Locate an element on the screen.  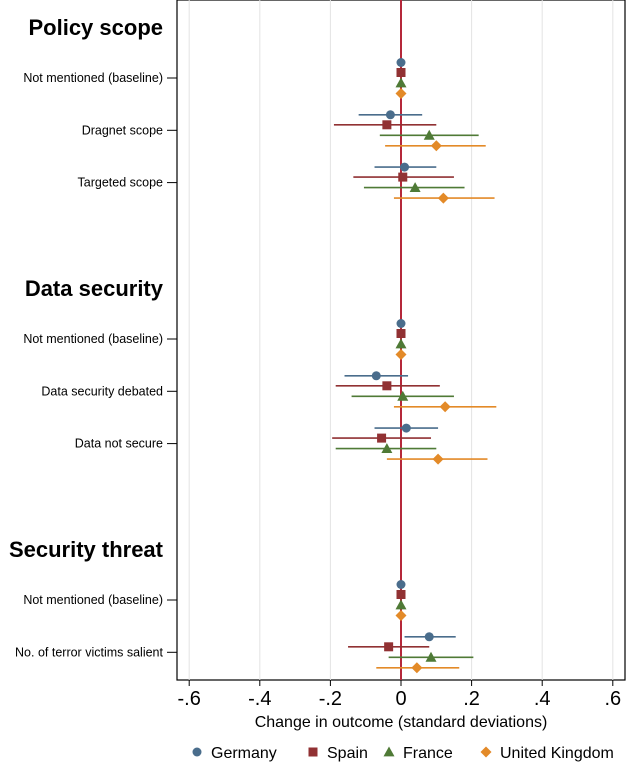
x-tick-label: .6 is located at coordinates (612, 699).